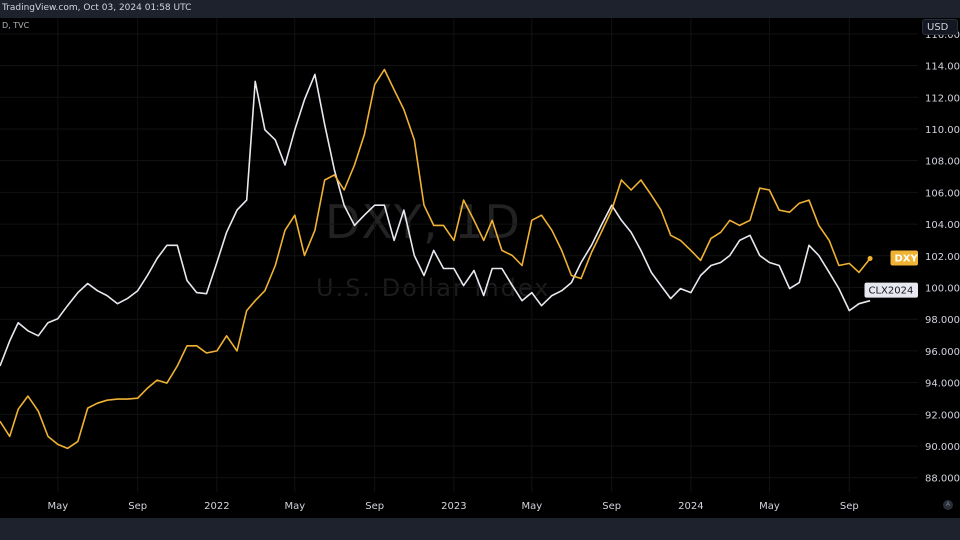  What do you see at coordinates (942, 384) in the screenshot?
I see `y-tick-label: 94.000` at bounding box center [942, 384].